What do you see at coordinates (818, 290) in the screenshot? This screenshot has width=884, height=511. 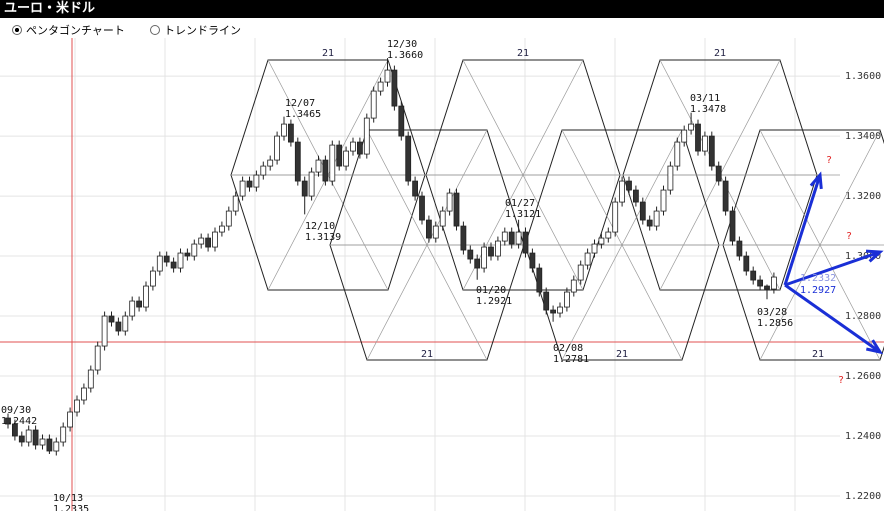 I see `arrow-label: 1.2927` at bounding box center [818, 290].